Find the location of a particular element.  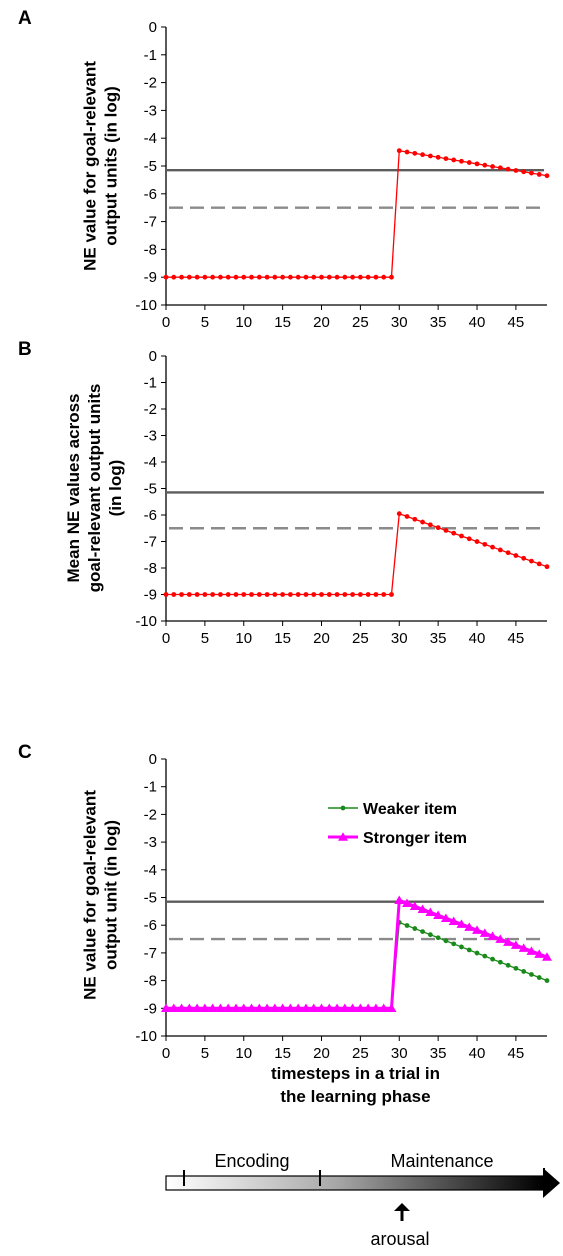

series-line is located at coordinates (357, 554).